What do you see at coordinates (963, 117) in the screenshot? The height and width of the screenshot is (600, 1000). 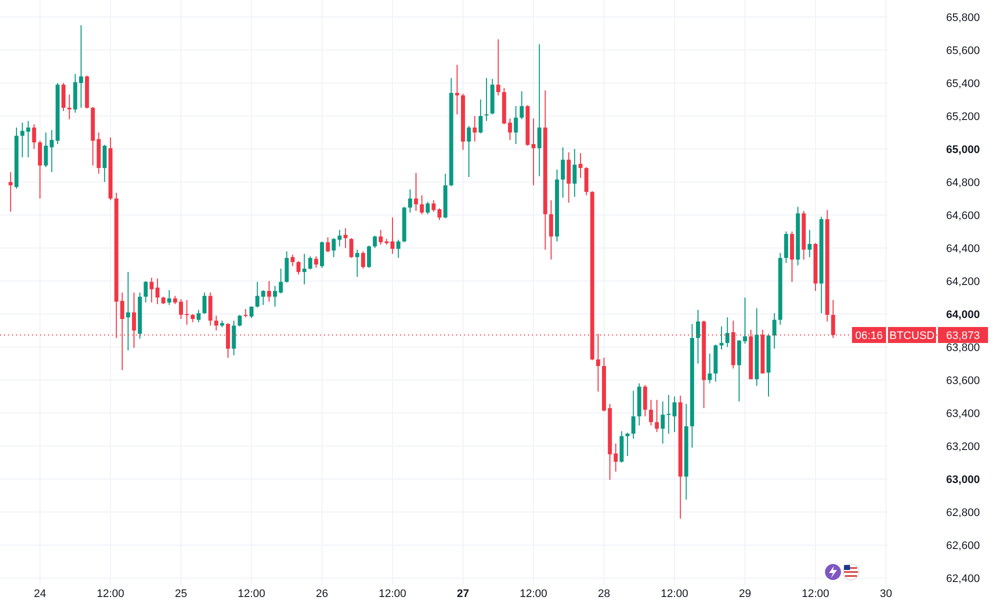 I see `y-tick-label: 65,200` at bounding box center [963, 117].